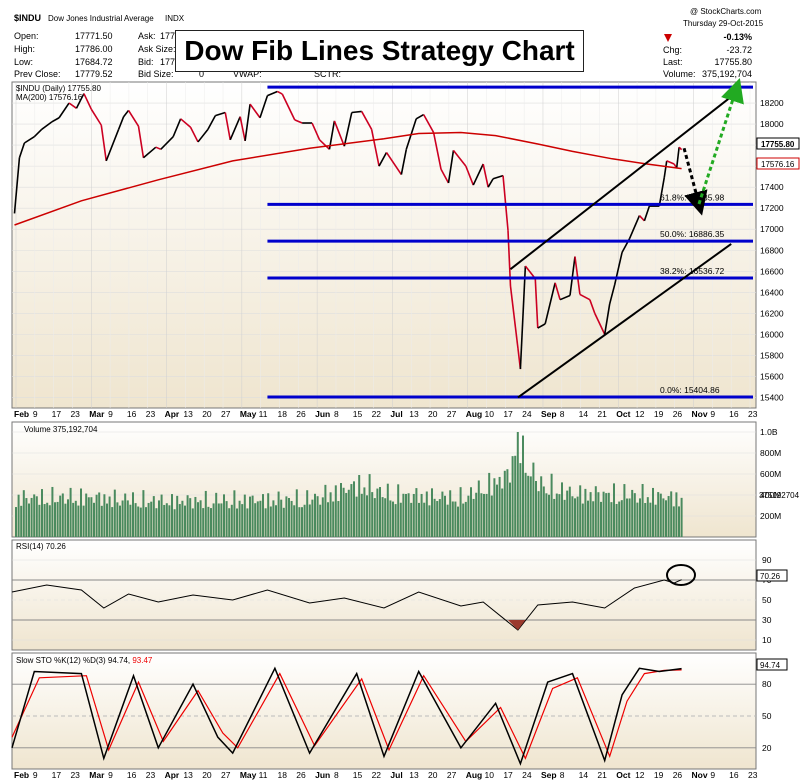 This screenshot has height=783, width=800. I want to click on time-tick-label: 27, so click(452, 414).